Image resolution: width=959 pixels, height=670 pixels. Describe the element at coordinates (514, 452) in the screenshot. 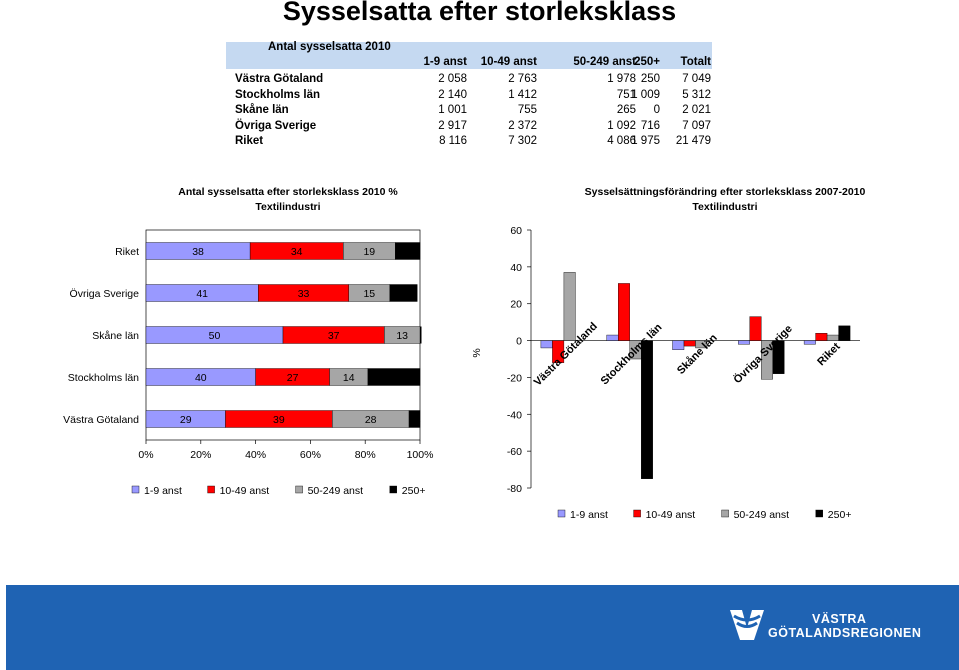

I see `chart2-y-tick-label: -60` at that location.